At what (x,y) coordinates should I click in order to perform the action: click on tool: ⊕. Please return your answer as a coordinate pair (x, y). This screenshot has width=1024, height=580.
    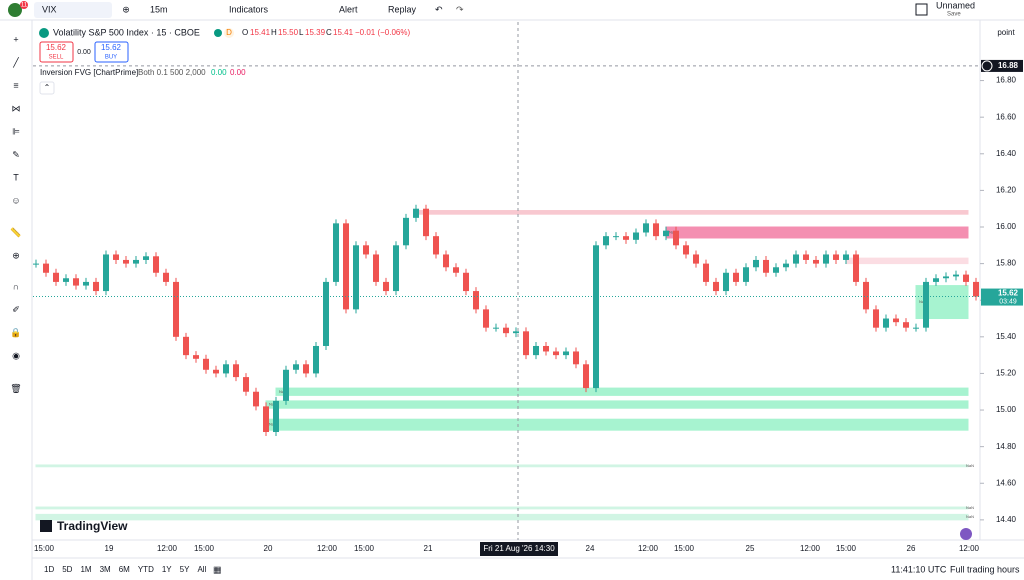
    Looking at the image, I should click on (16, 255).